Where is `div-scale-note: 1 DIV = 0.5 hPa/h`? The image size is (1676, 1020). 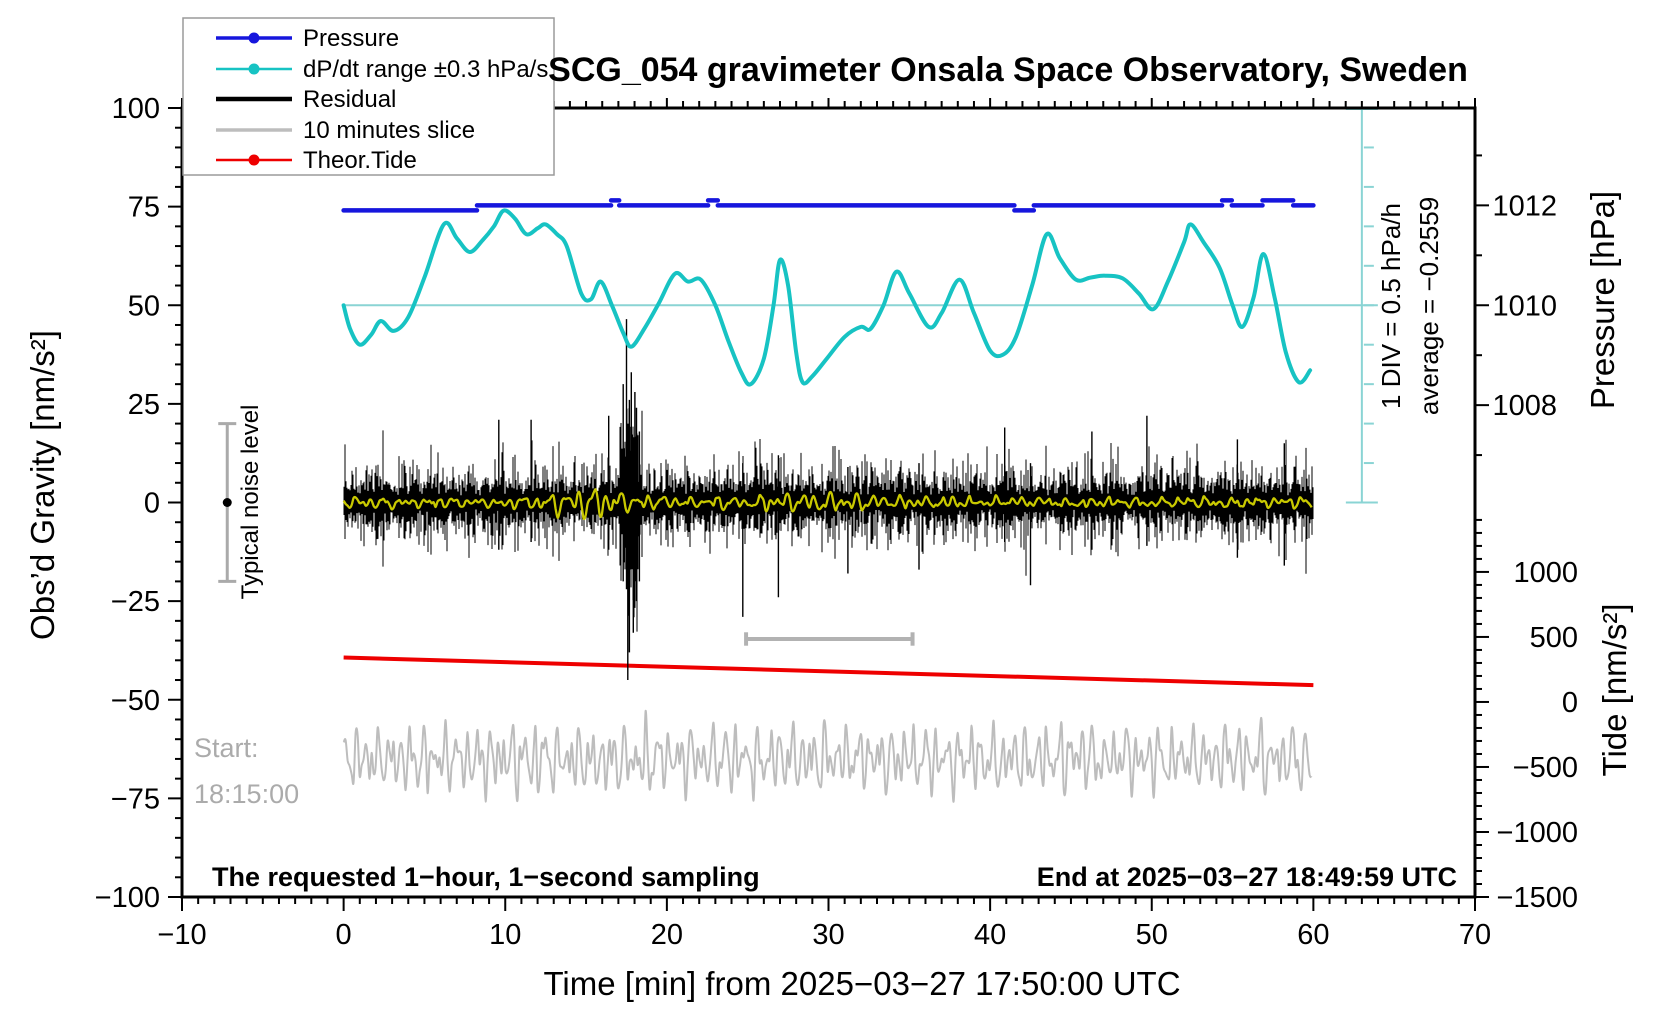 div-scale-note: 1 DIV = 0.5 hPa/h is located at coordinates (1391, 306).